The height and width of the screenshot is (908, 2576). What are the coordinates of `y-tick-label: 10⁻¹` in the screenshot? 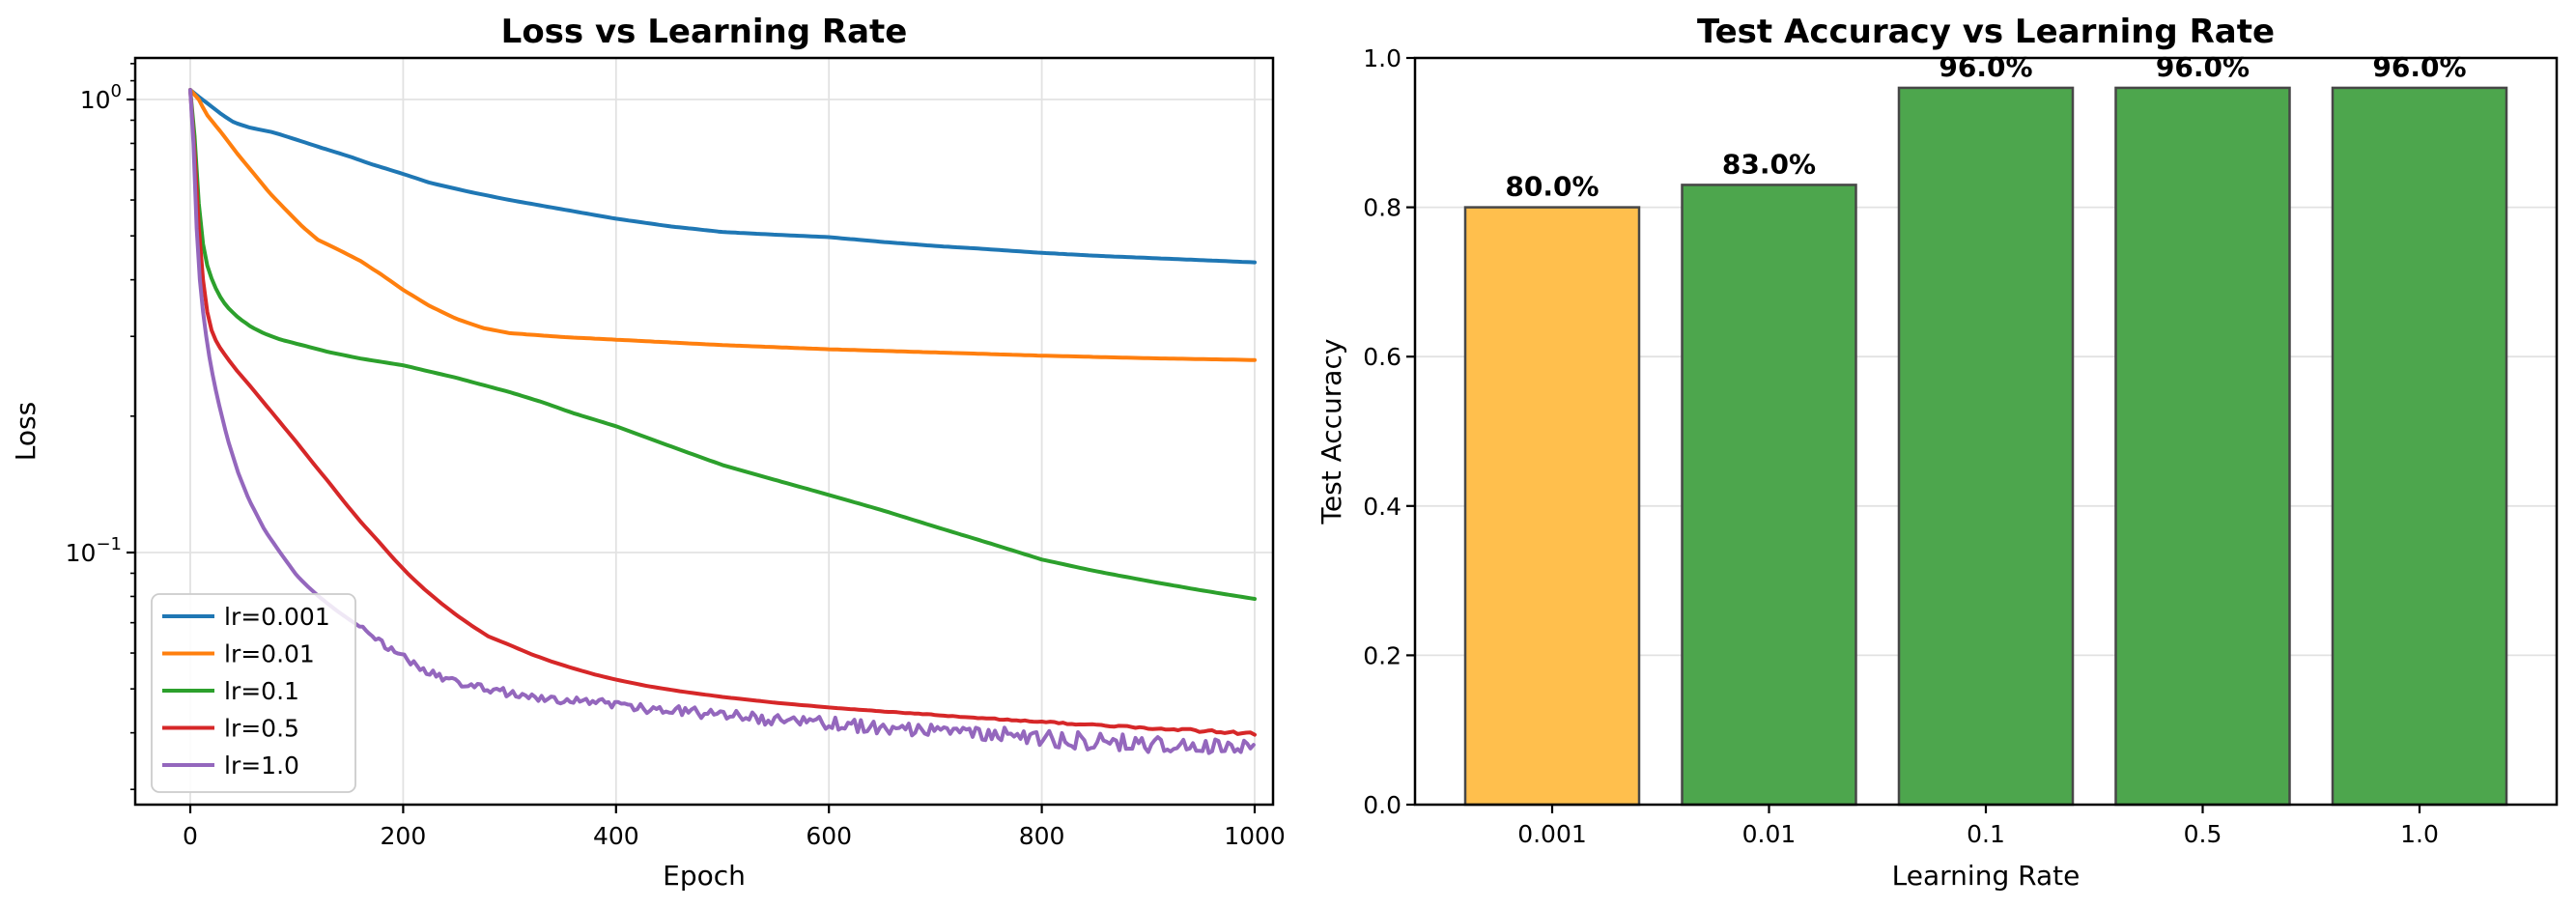 It's located at (94, 550).